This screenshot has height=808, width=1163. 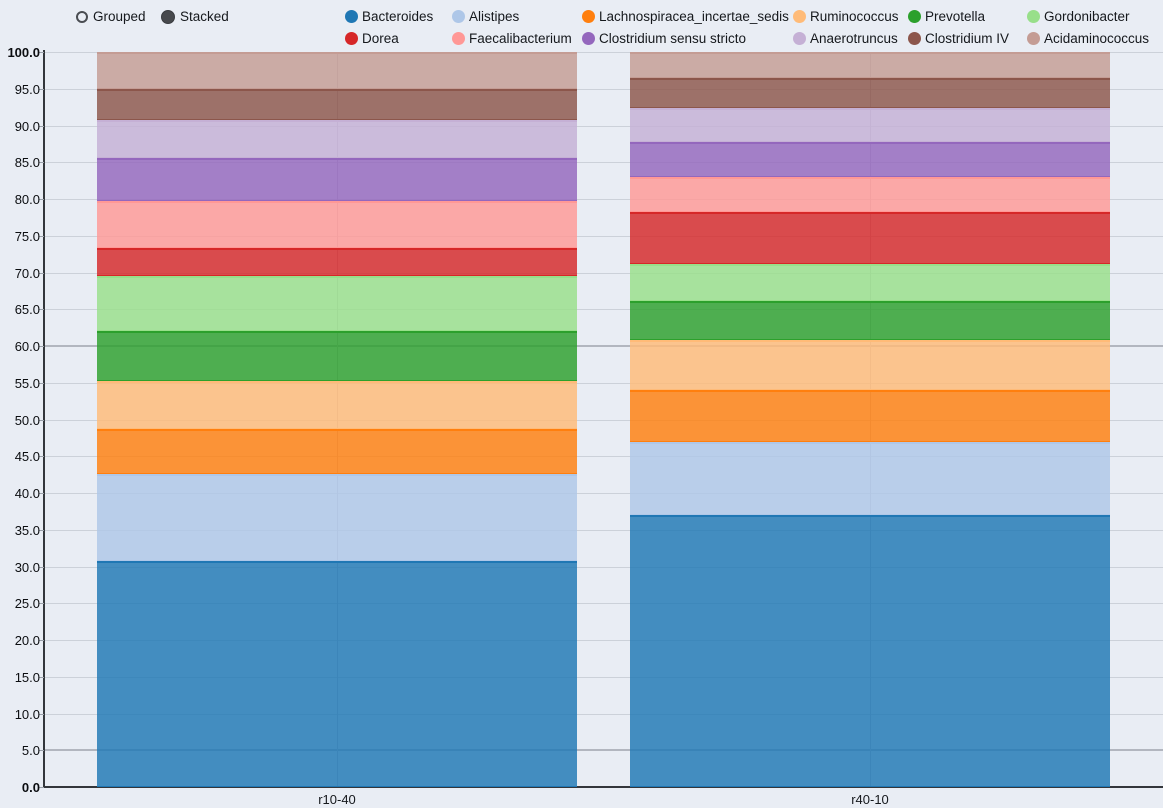 I want to click on y-axis-line, so click(x=44, y=419).